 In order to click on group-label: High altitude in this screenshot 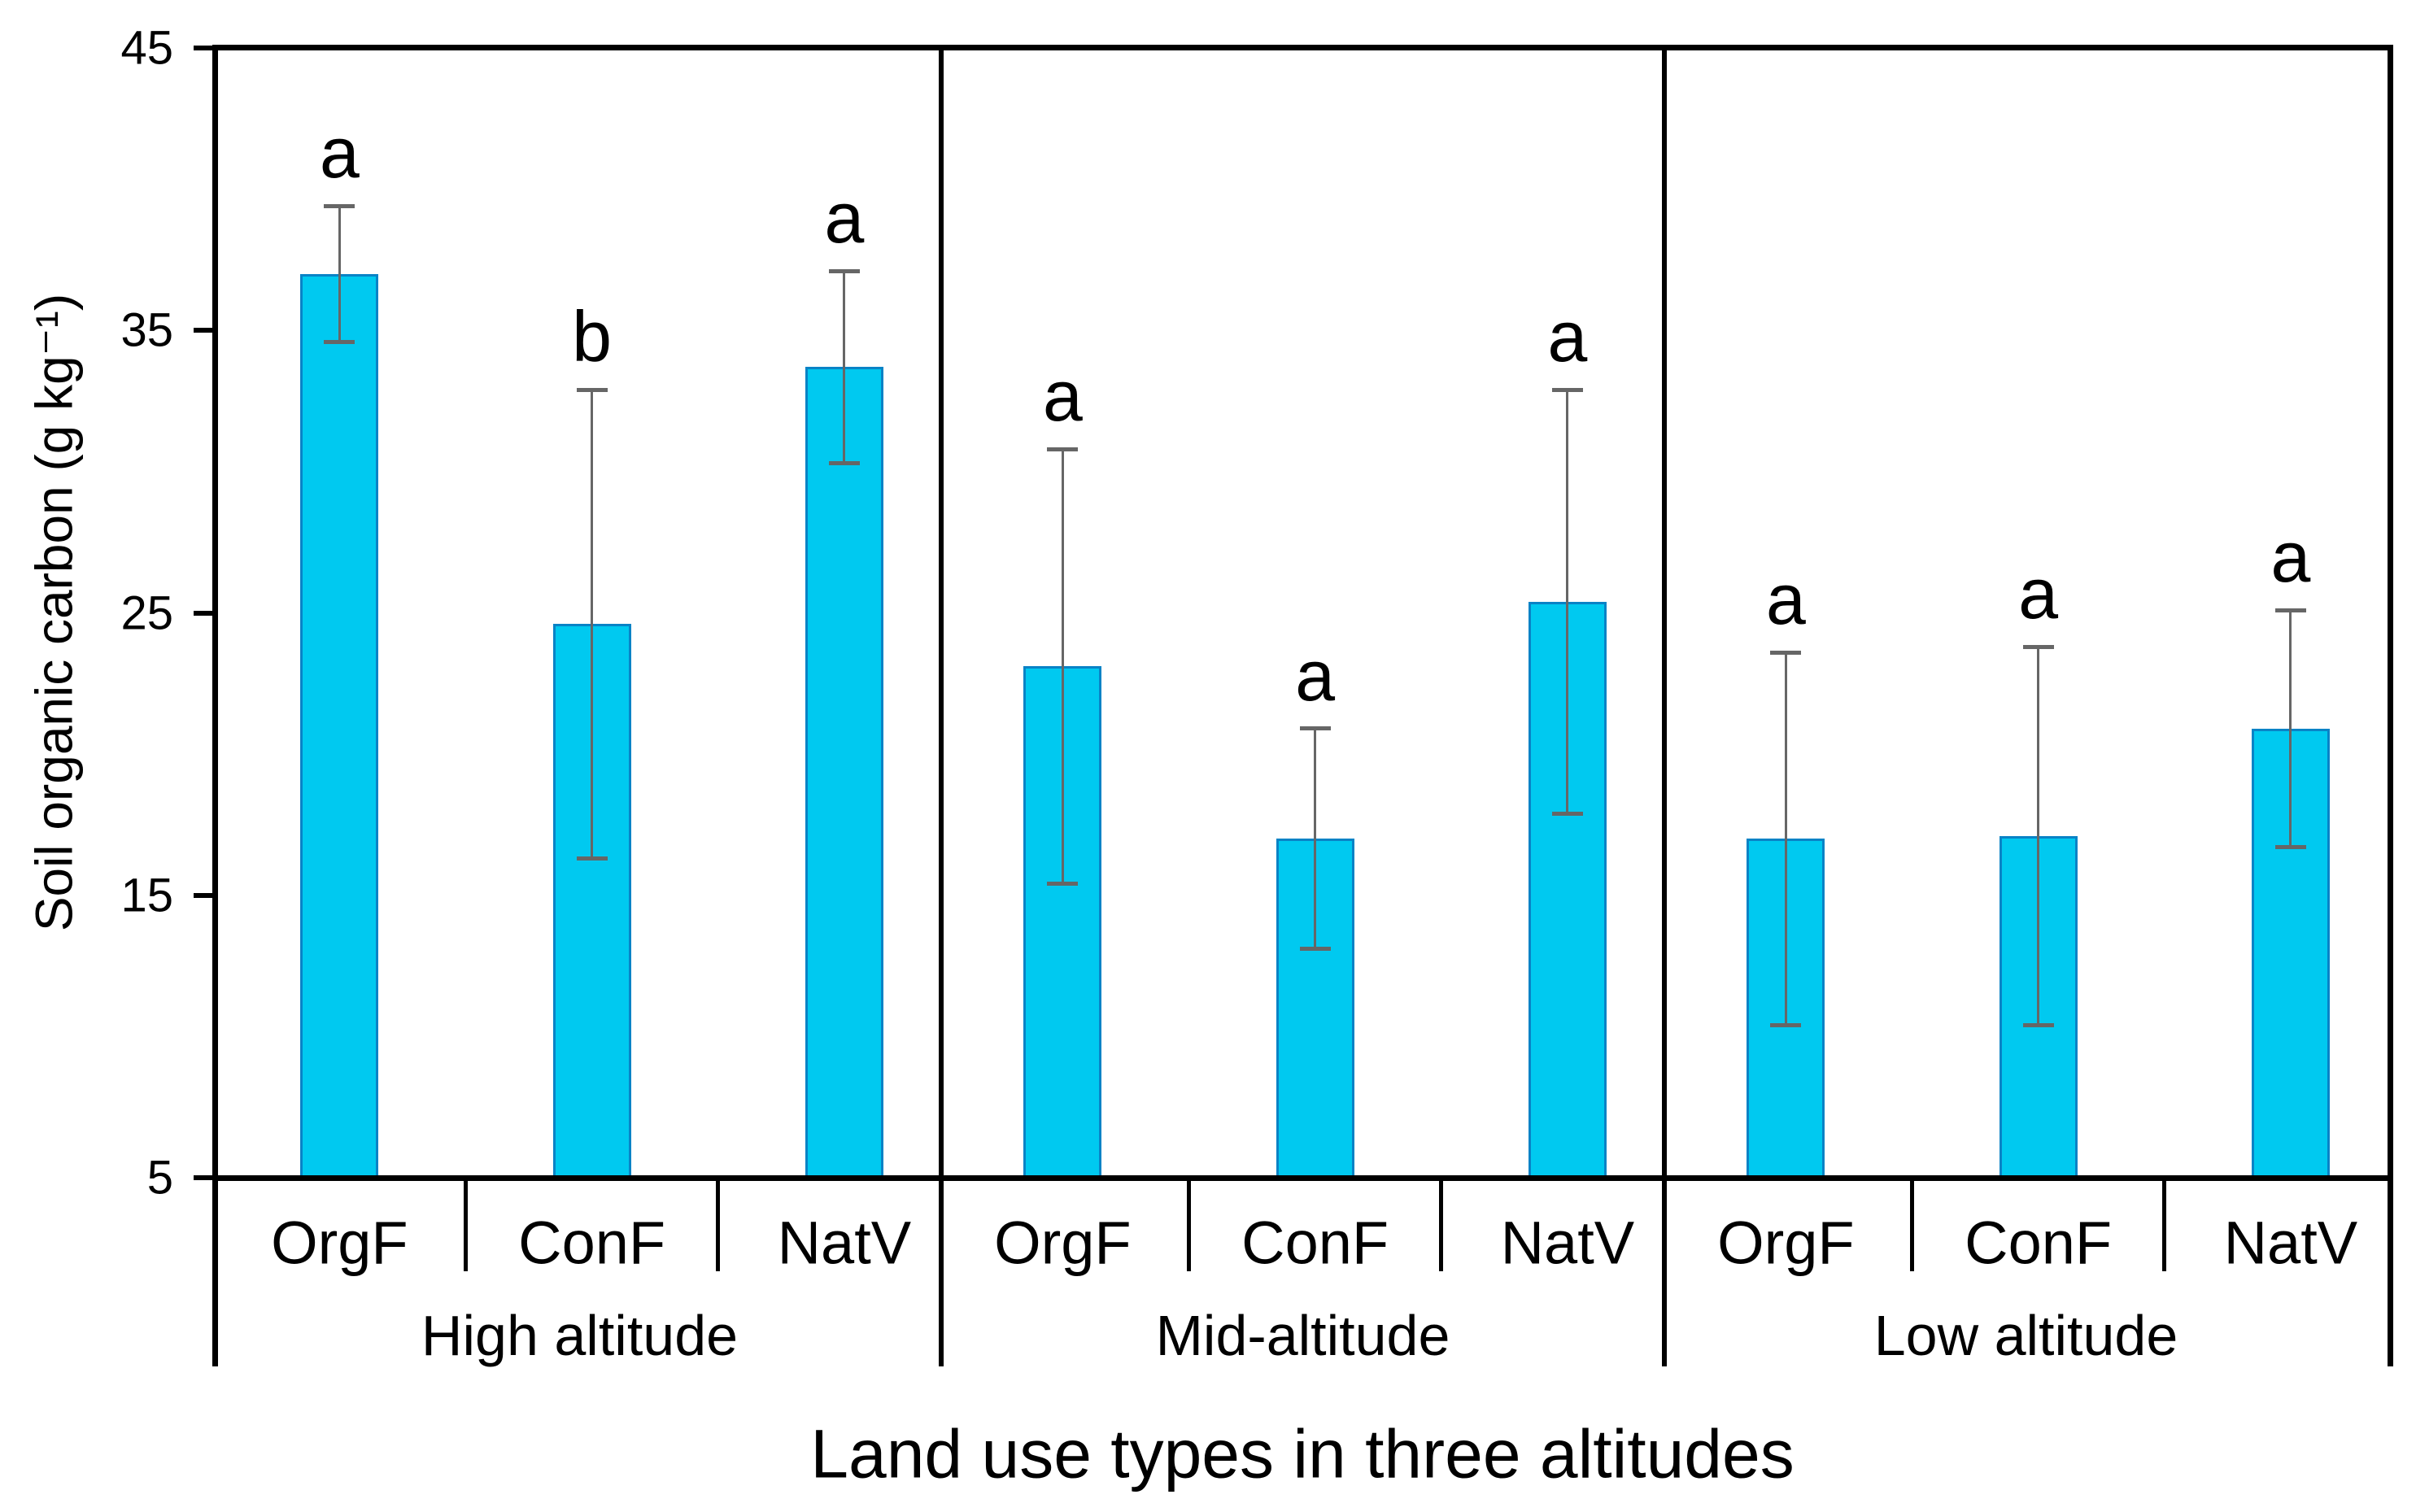, I will do `click(580, 1335)`.